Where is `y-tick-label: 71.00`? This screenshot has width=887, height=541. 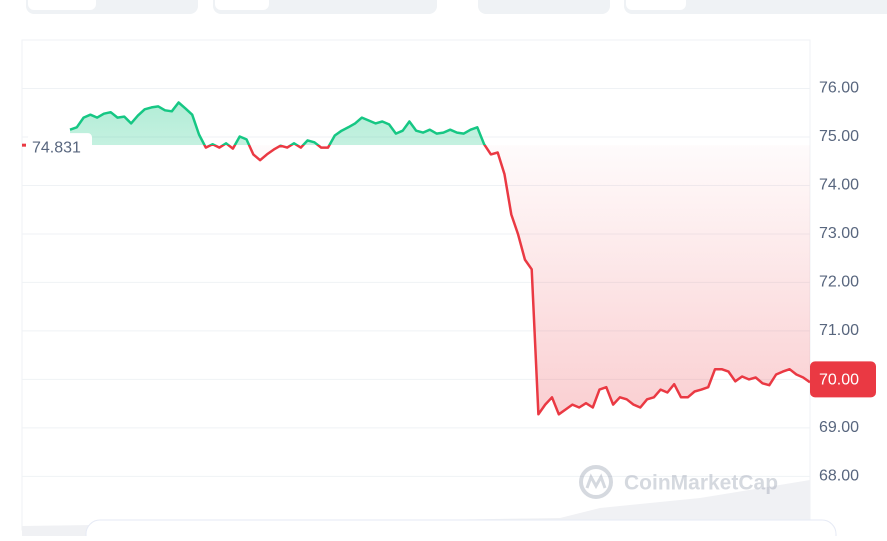
y-tick-label: 71.00 is located at coordinates (839, 330).